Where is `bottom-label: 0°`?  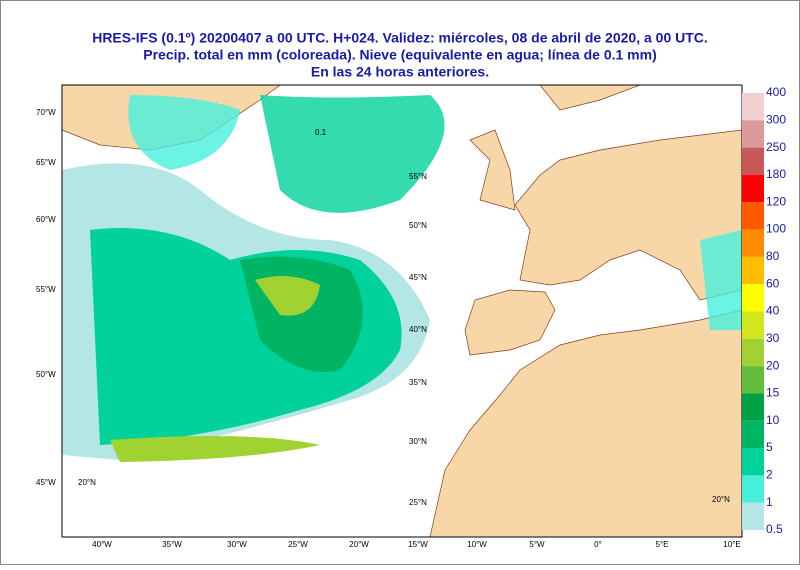 bottom-label: 0° is located at coordinates (598, 544).